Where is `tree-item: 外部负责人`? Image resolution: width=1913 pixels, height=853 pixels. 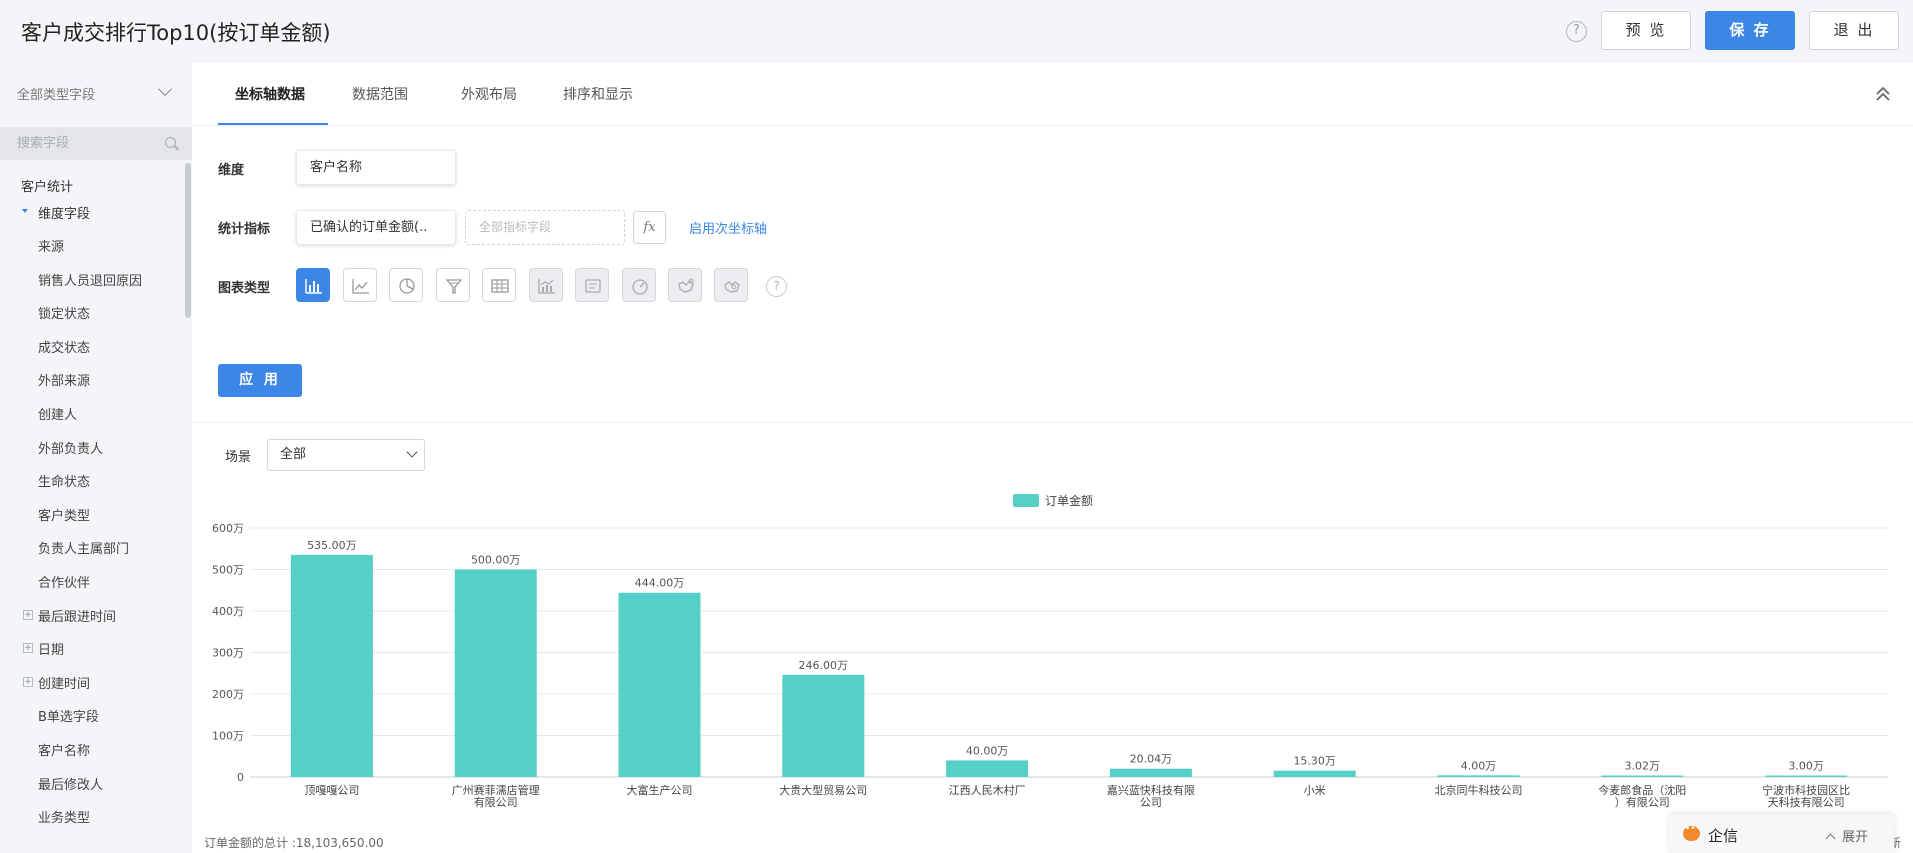 tree-item: 外部负责人 is located at coordinates (71, 449).